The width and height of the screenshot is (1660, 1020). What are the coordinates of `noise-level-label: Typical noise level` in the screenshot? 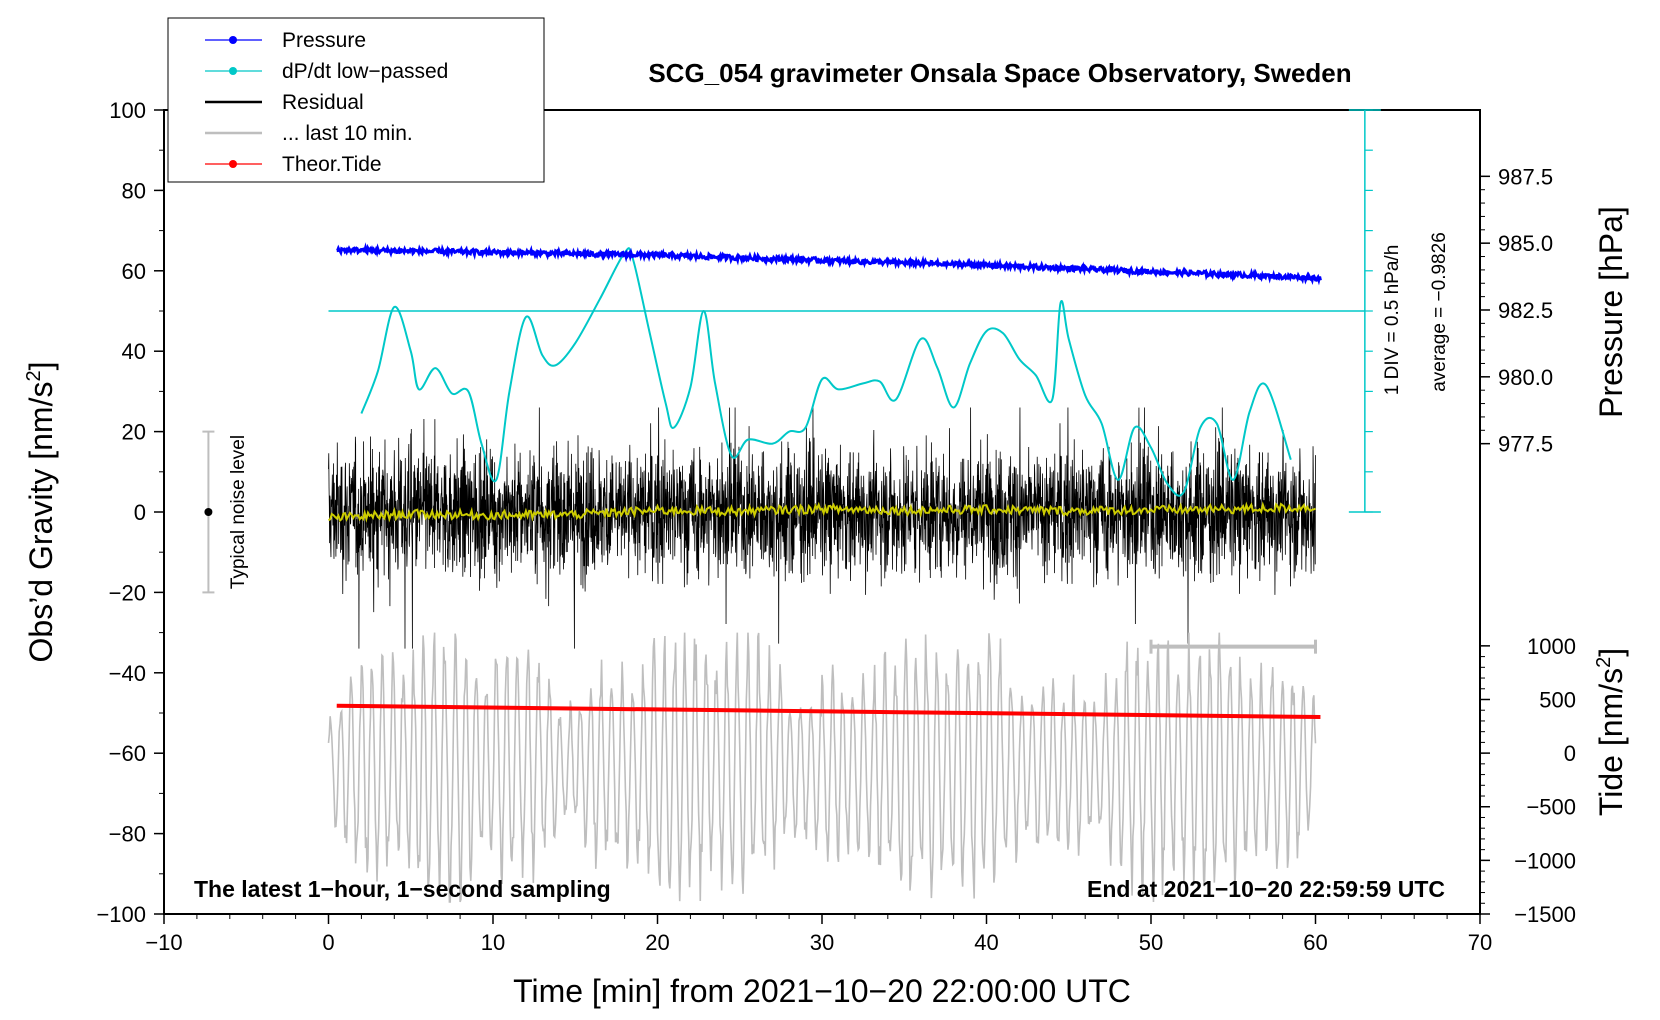 It's located at (238, 512).